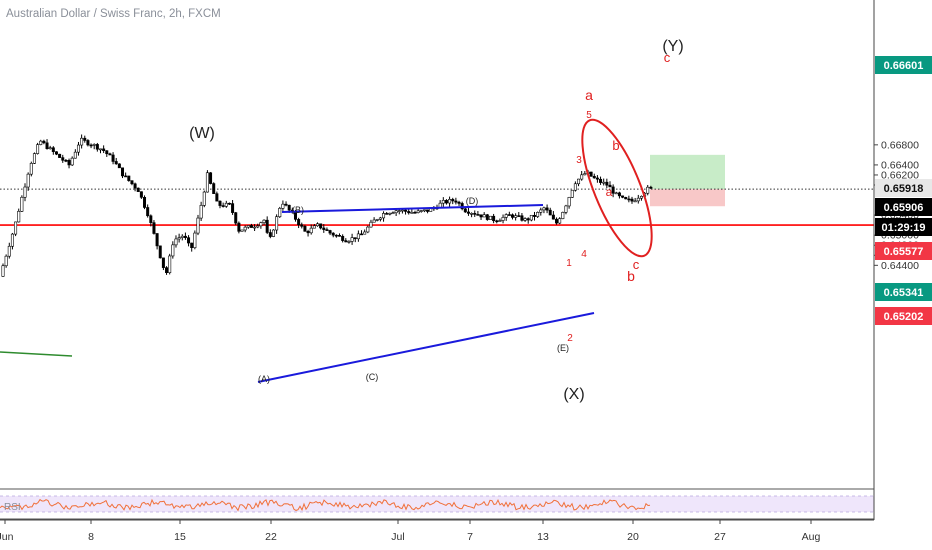  I want to click on x-tick-label: Jun, so click(7, 537).